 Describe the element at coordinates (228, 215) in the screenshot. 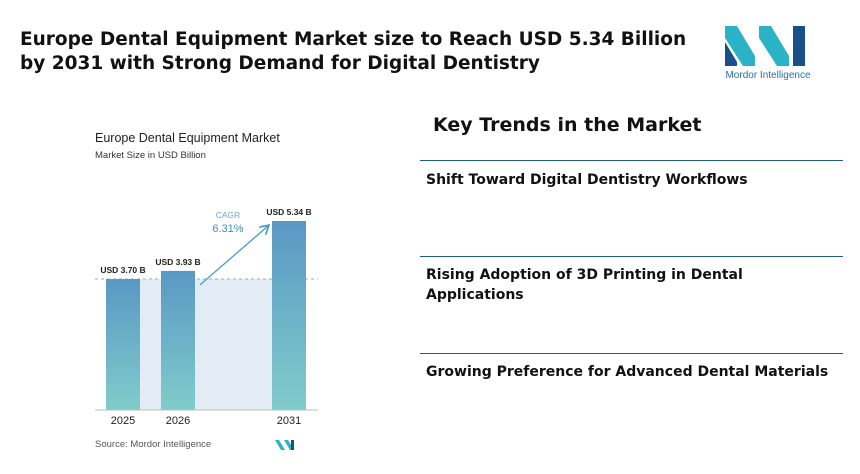

I see `cagr-label: CAGR` at that location.